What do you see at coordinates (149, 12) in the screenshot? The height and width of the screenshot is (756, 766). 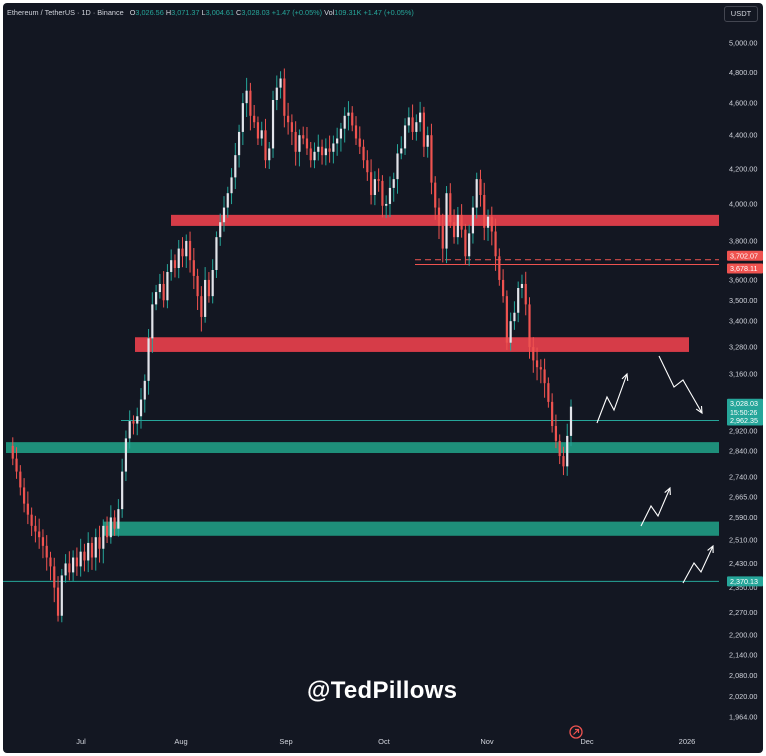 I see `open-value: 3,026.56` at bounding box center [149, 12].